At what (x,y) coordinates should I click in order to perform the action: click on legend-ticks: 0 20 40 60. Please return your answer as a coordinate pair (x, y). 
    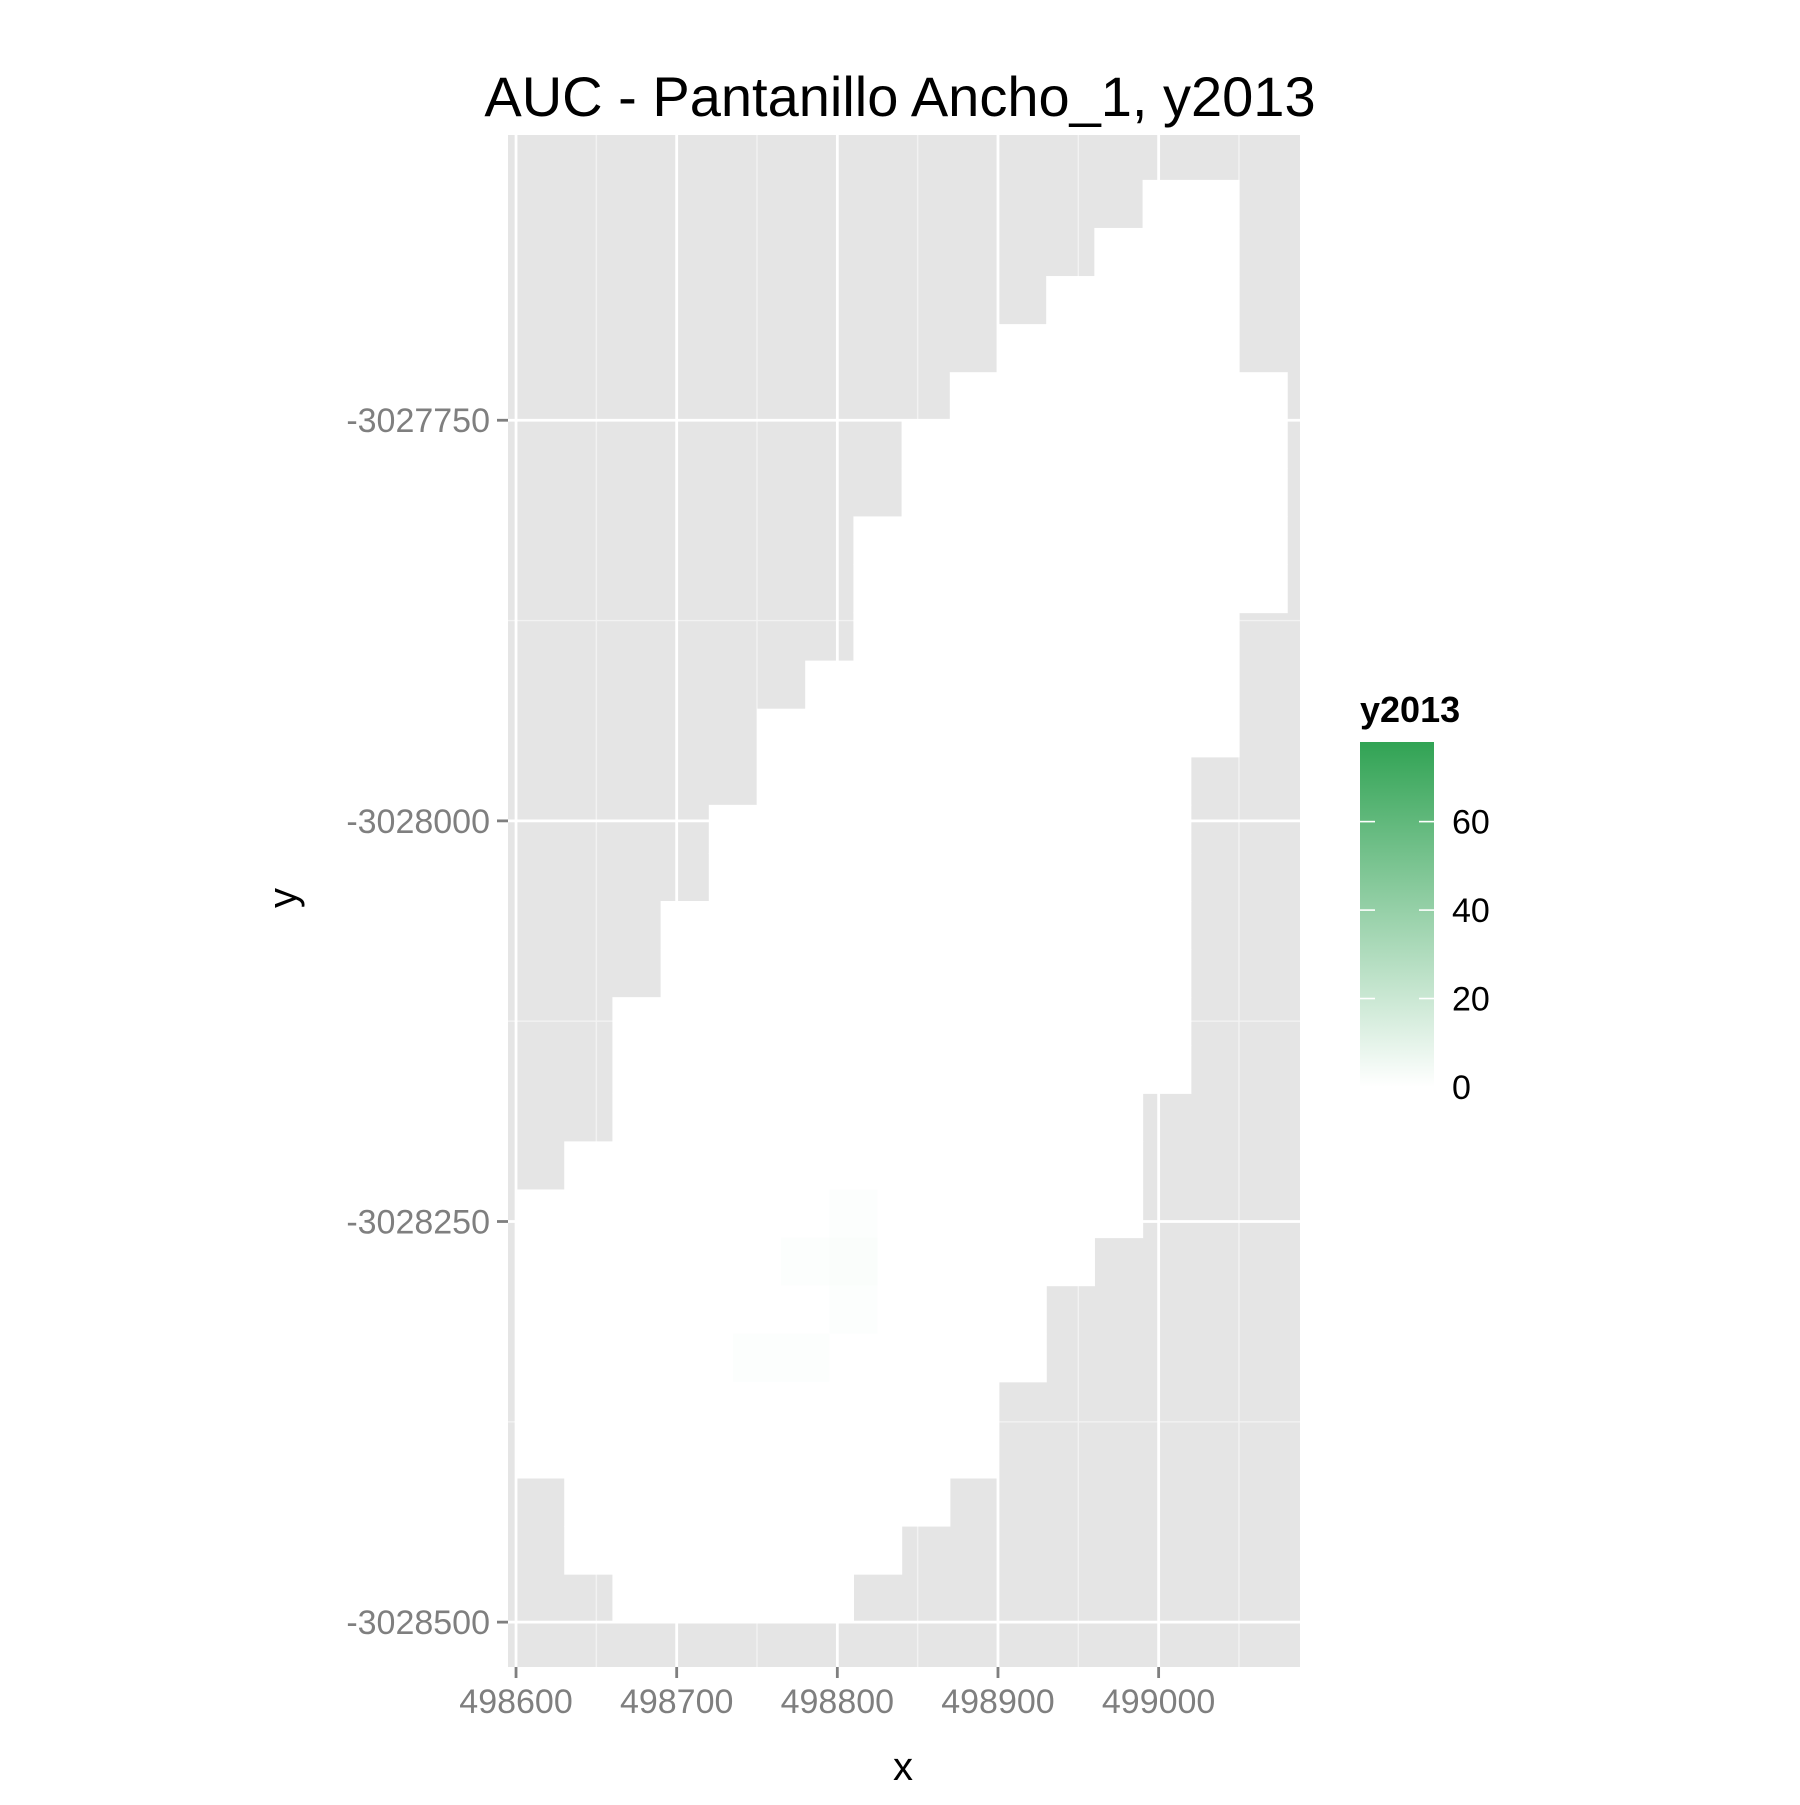
    Looking at the image, I should click on (1425, 955).